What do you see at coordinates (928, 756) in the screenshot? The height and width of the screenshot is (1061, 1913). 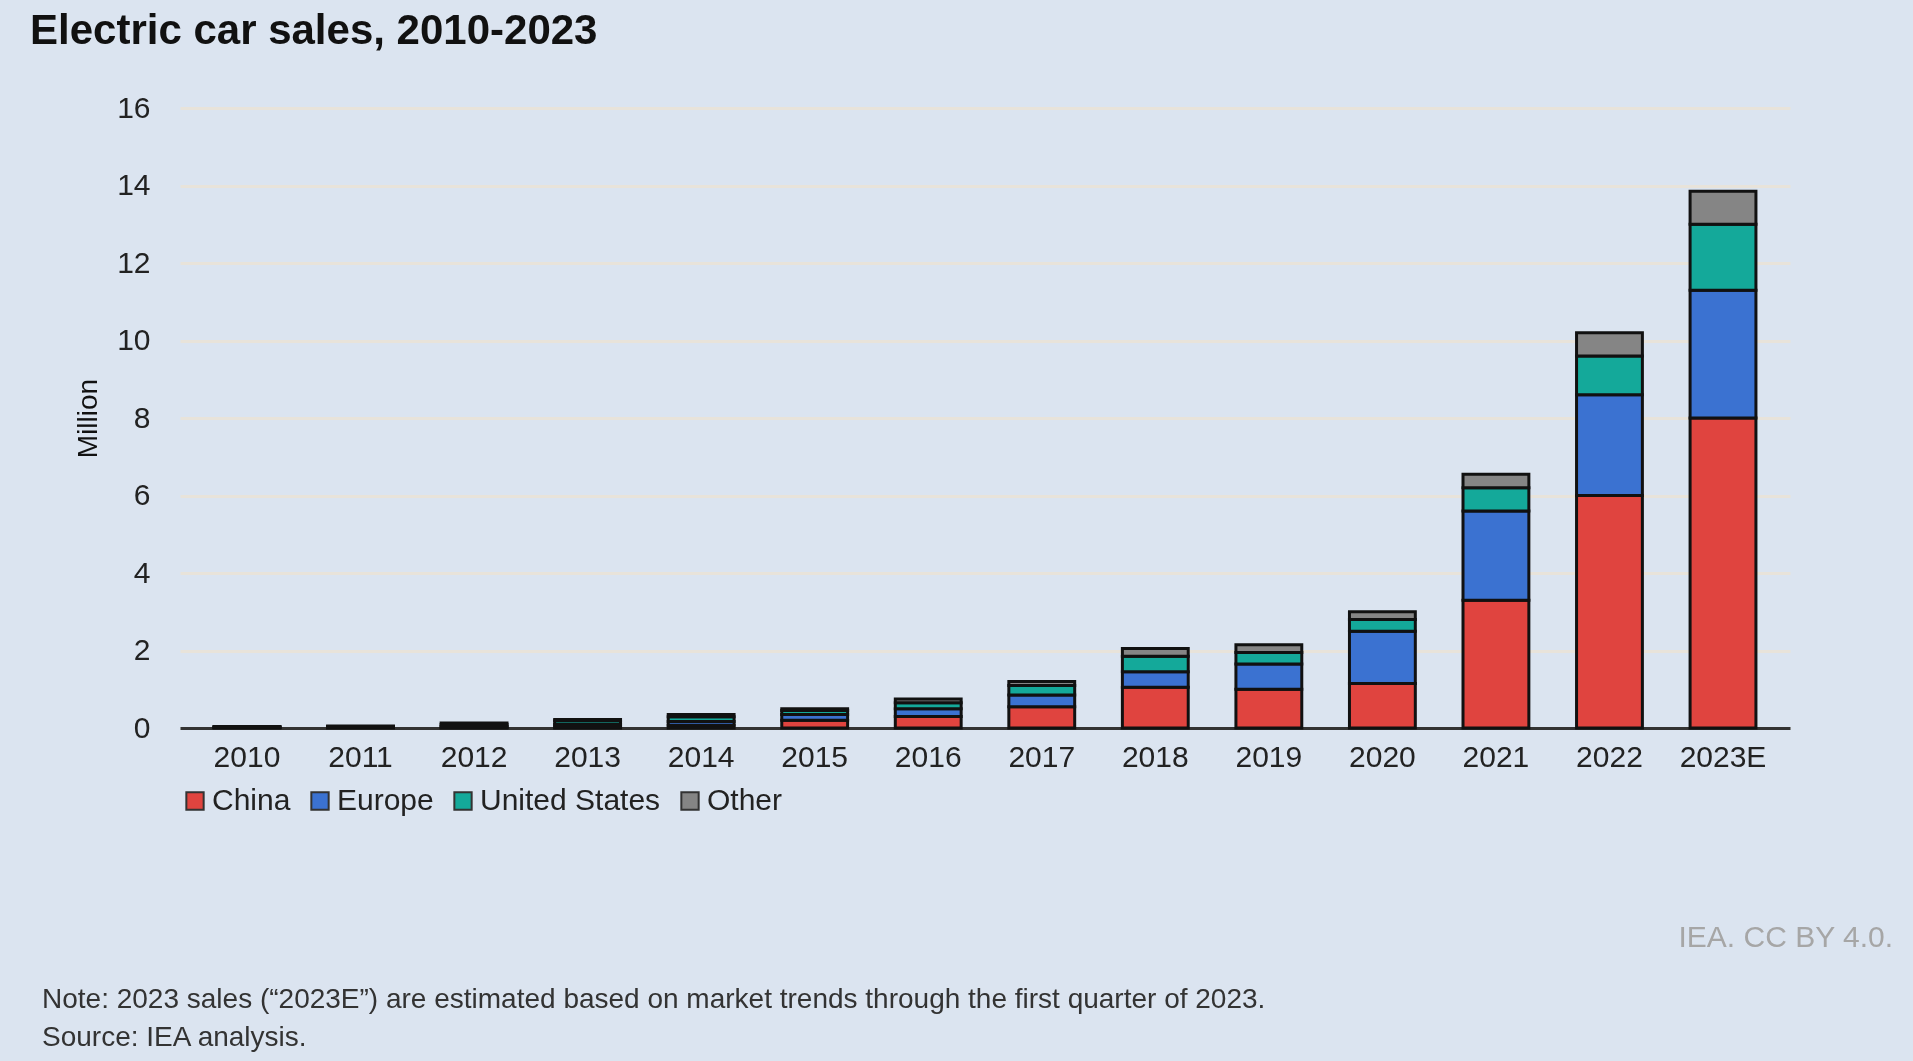 I see `x-tick-label: 2016` at bounding box center [928, 756].